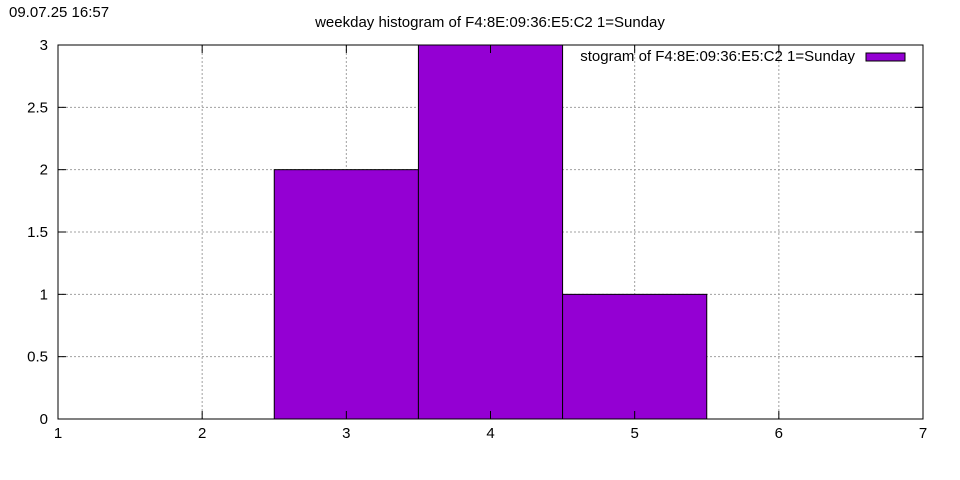 The width and height of the screenshot is (960, 480). I want to click on y-tick-label: 2, so click(44, 170).